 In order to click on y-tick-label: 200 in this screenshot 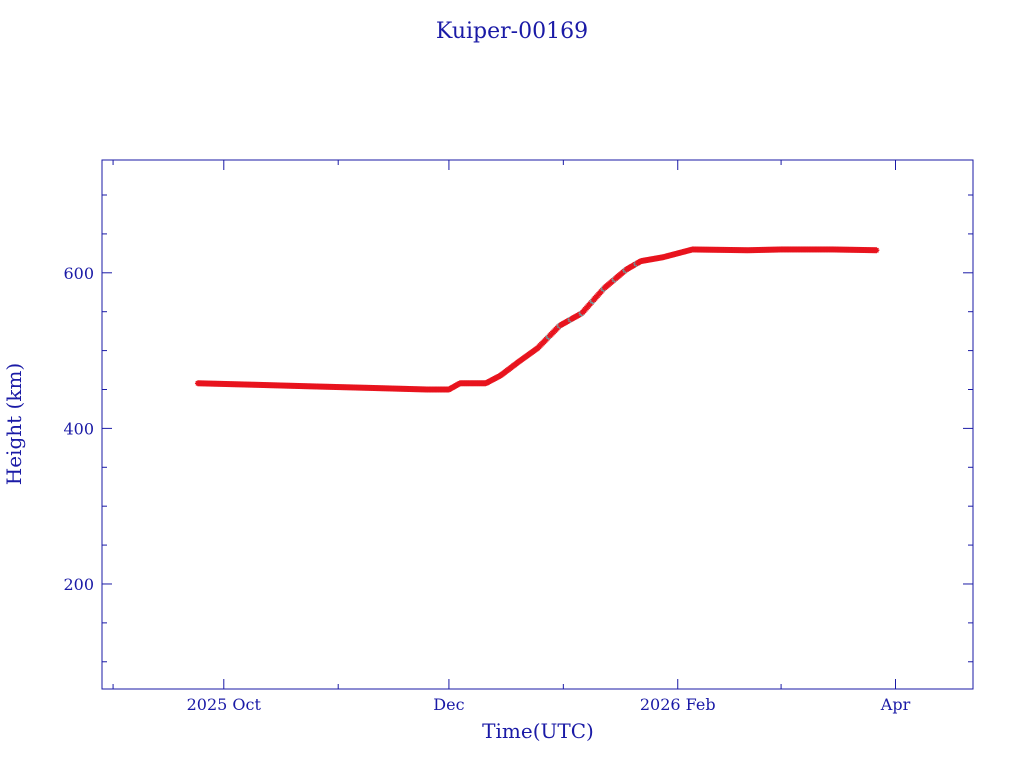, I will do `click(78, 584)`.